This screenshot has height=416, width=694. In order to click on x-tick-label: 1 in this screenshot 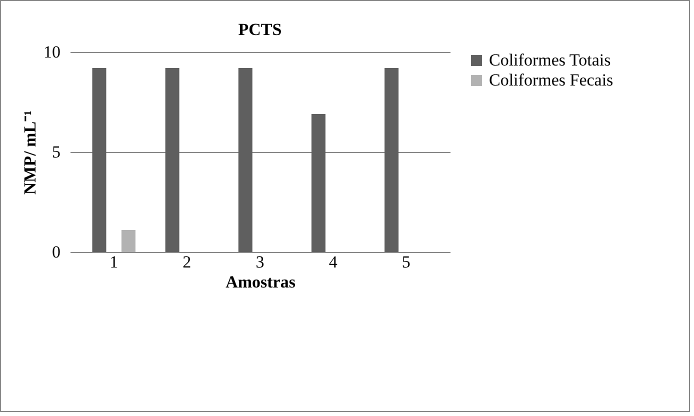, I will do `click(114, 262)`.